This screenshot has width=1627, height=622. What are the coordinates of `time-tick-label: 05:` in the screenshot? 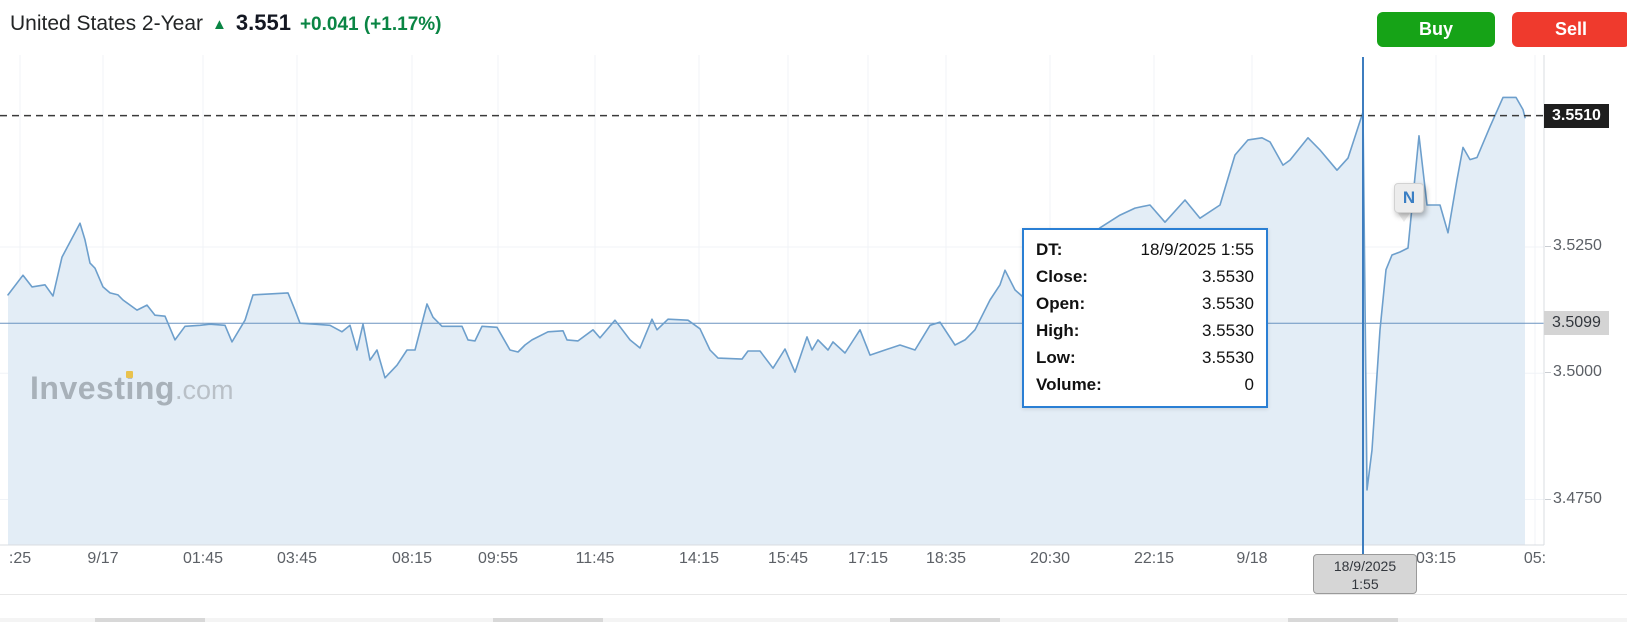 It's located at (1535, 558).